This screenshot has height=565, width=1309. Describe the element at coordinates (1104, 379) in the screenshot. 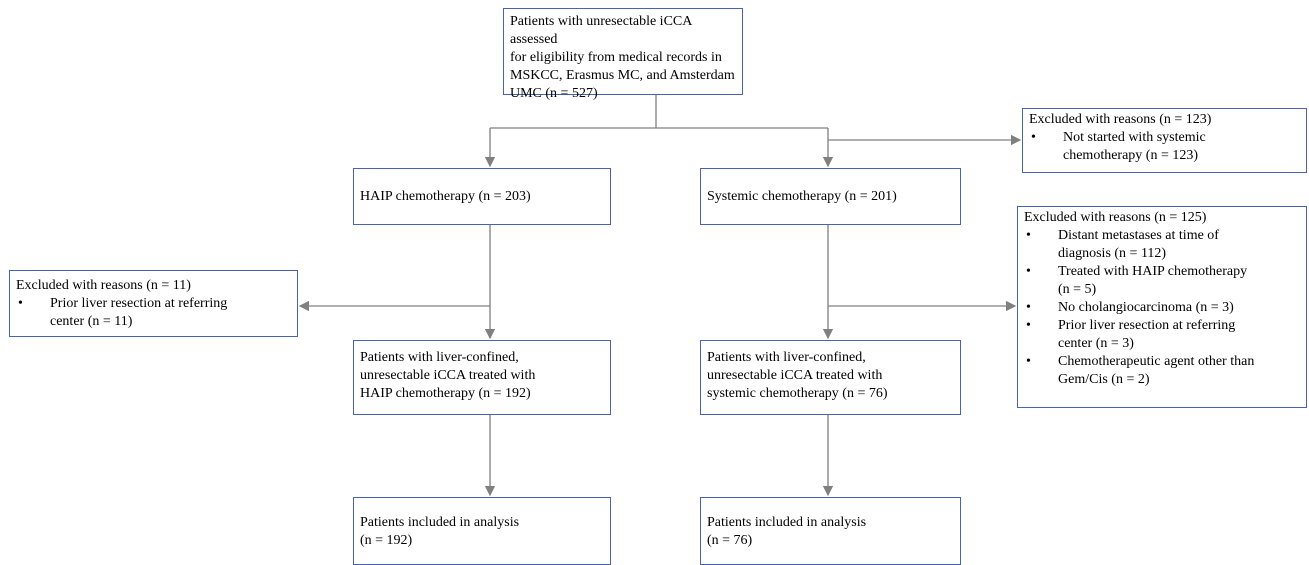

I see `text-line: Gem/Cis (n = 2)` at that location.